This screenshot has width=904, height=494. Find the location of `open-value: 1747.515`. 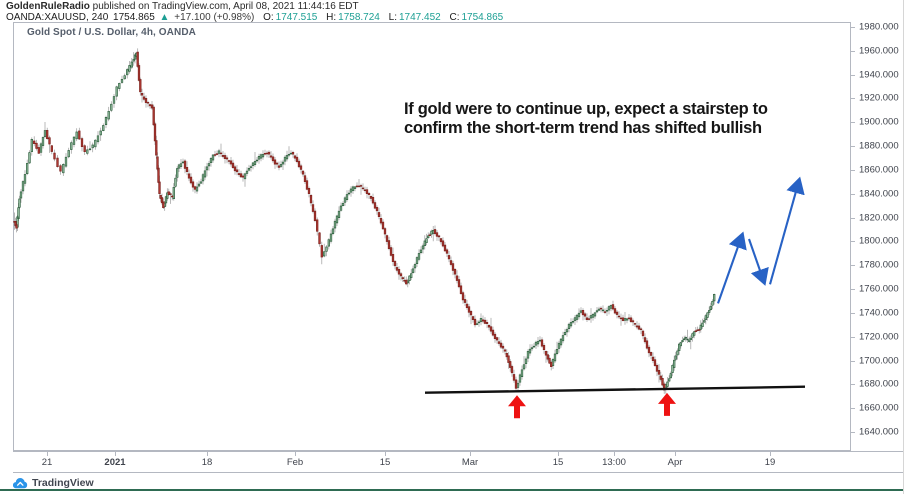

open-value: 1747.515 is located at coordinates (296, 17).